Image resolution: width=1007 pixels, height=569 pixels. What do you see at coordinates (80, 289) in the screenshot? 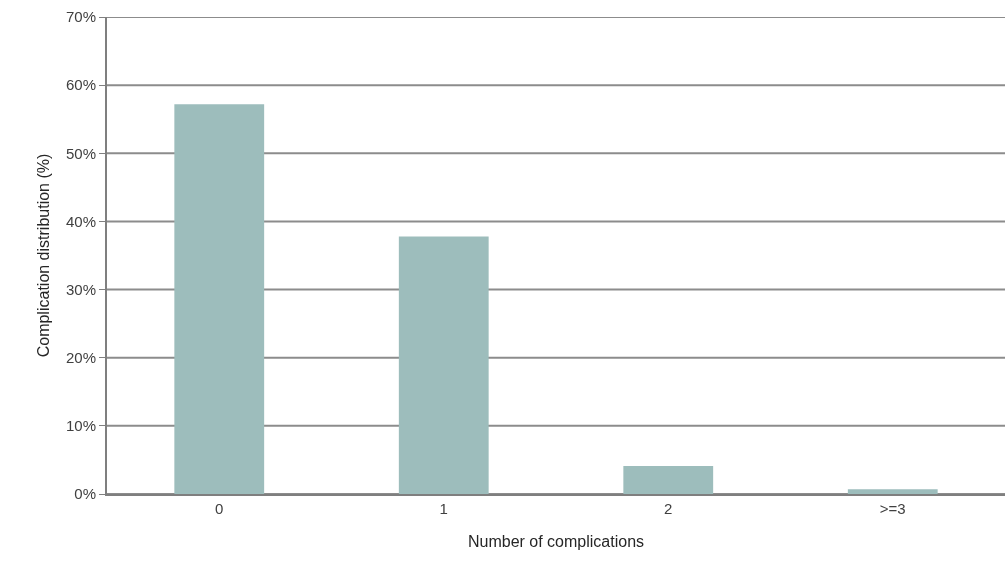
I see `y-tick-label: 30%` at bounding box center [80, 289].